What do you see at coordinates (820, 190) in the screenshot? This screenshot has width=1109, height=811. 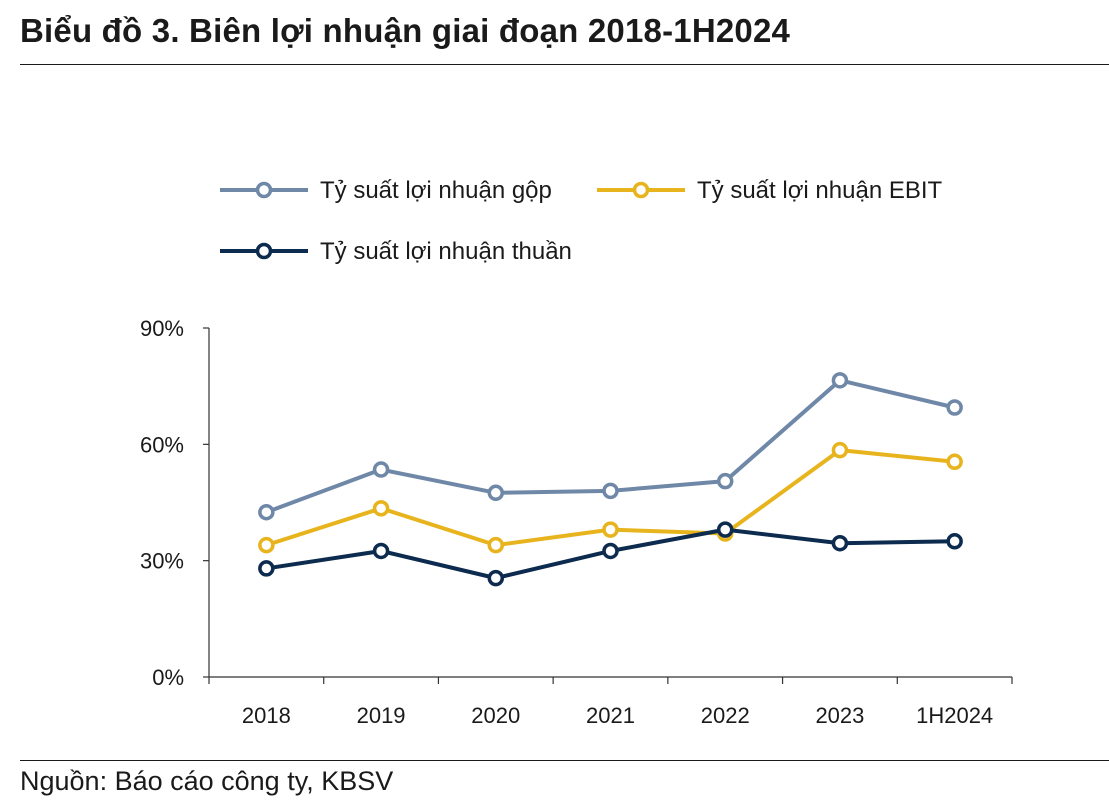 I see `legend-label: Tỷ suất lợi nhuận EBIT` at bounding box center [820, 190].